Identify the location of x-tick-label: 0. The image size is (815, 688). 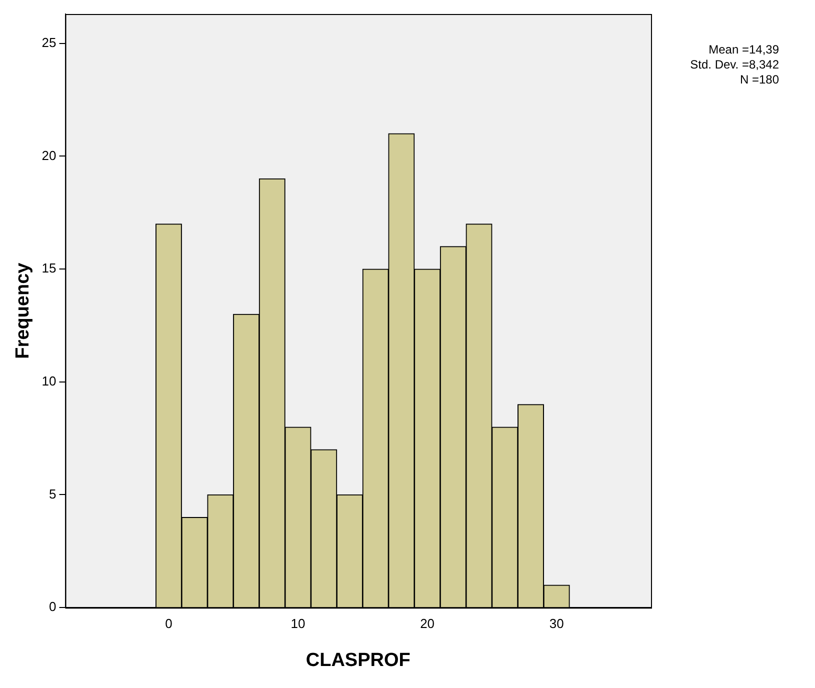
(168, 623).